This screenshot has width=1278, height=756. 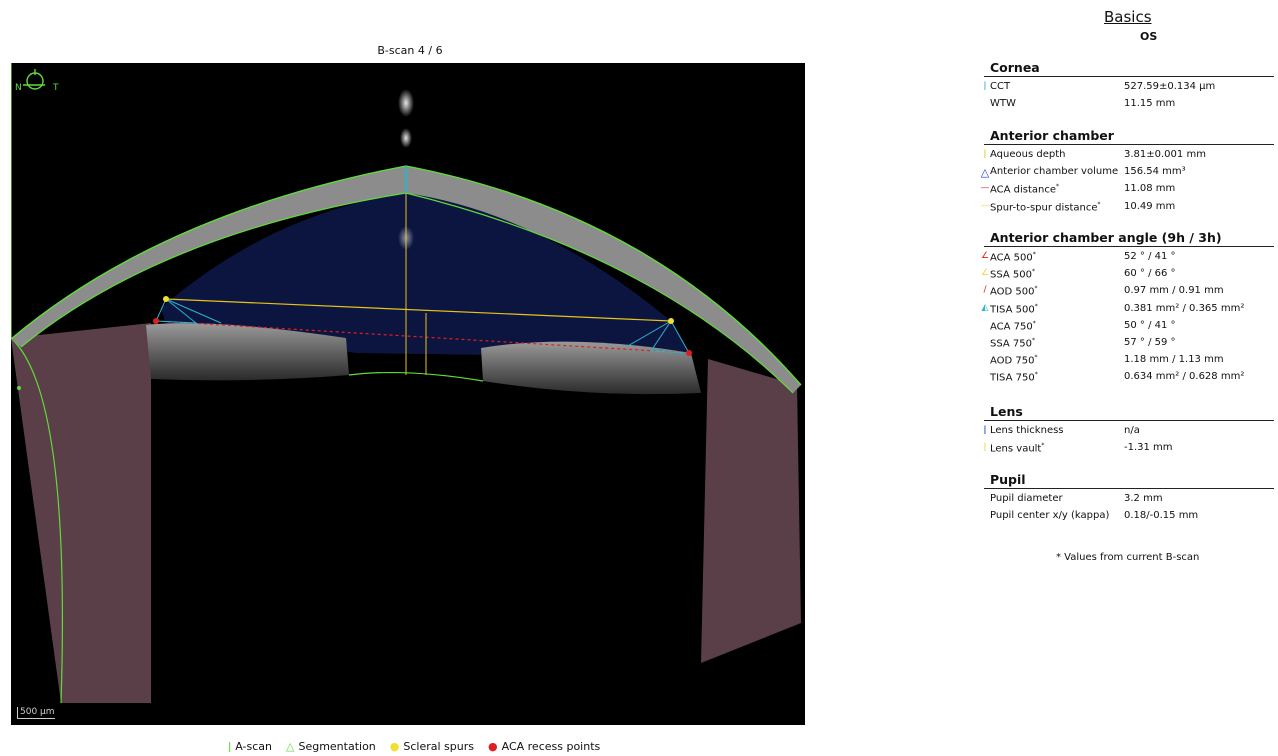 What do you see at coordinates (1000, 86) in the screenshot?
I see `cct-label: CCT` at bounding box center [1000, 86].